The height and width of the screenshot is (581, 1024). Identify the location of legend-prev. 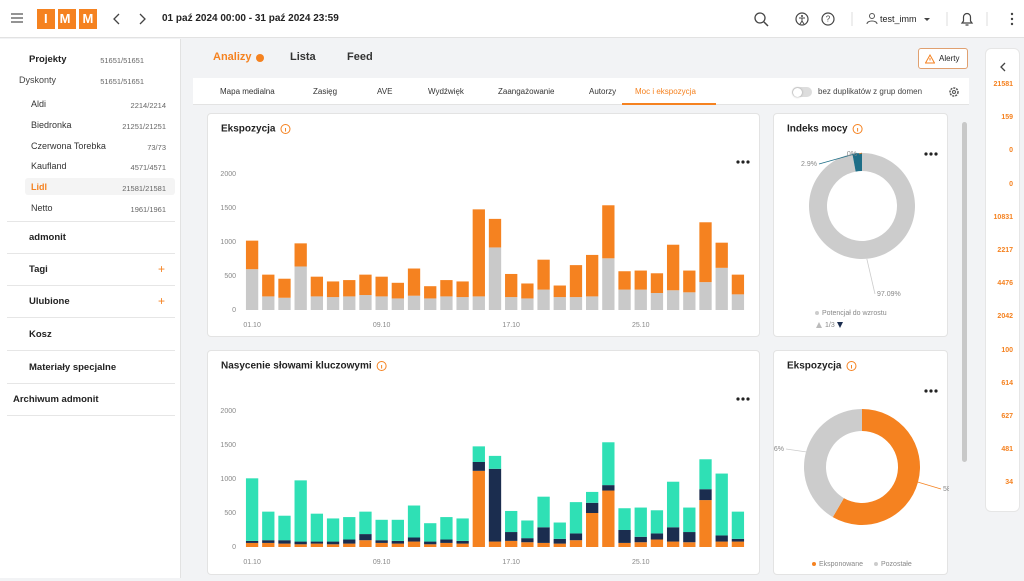
(819, 325).